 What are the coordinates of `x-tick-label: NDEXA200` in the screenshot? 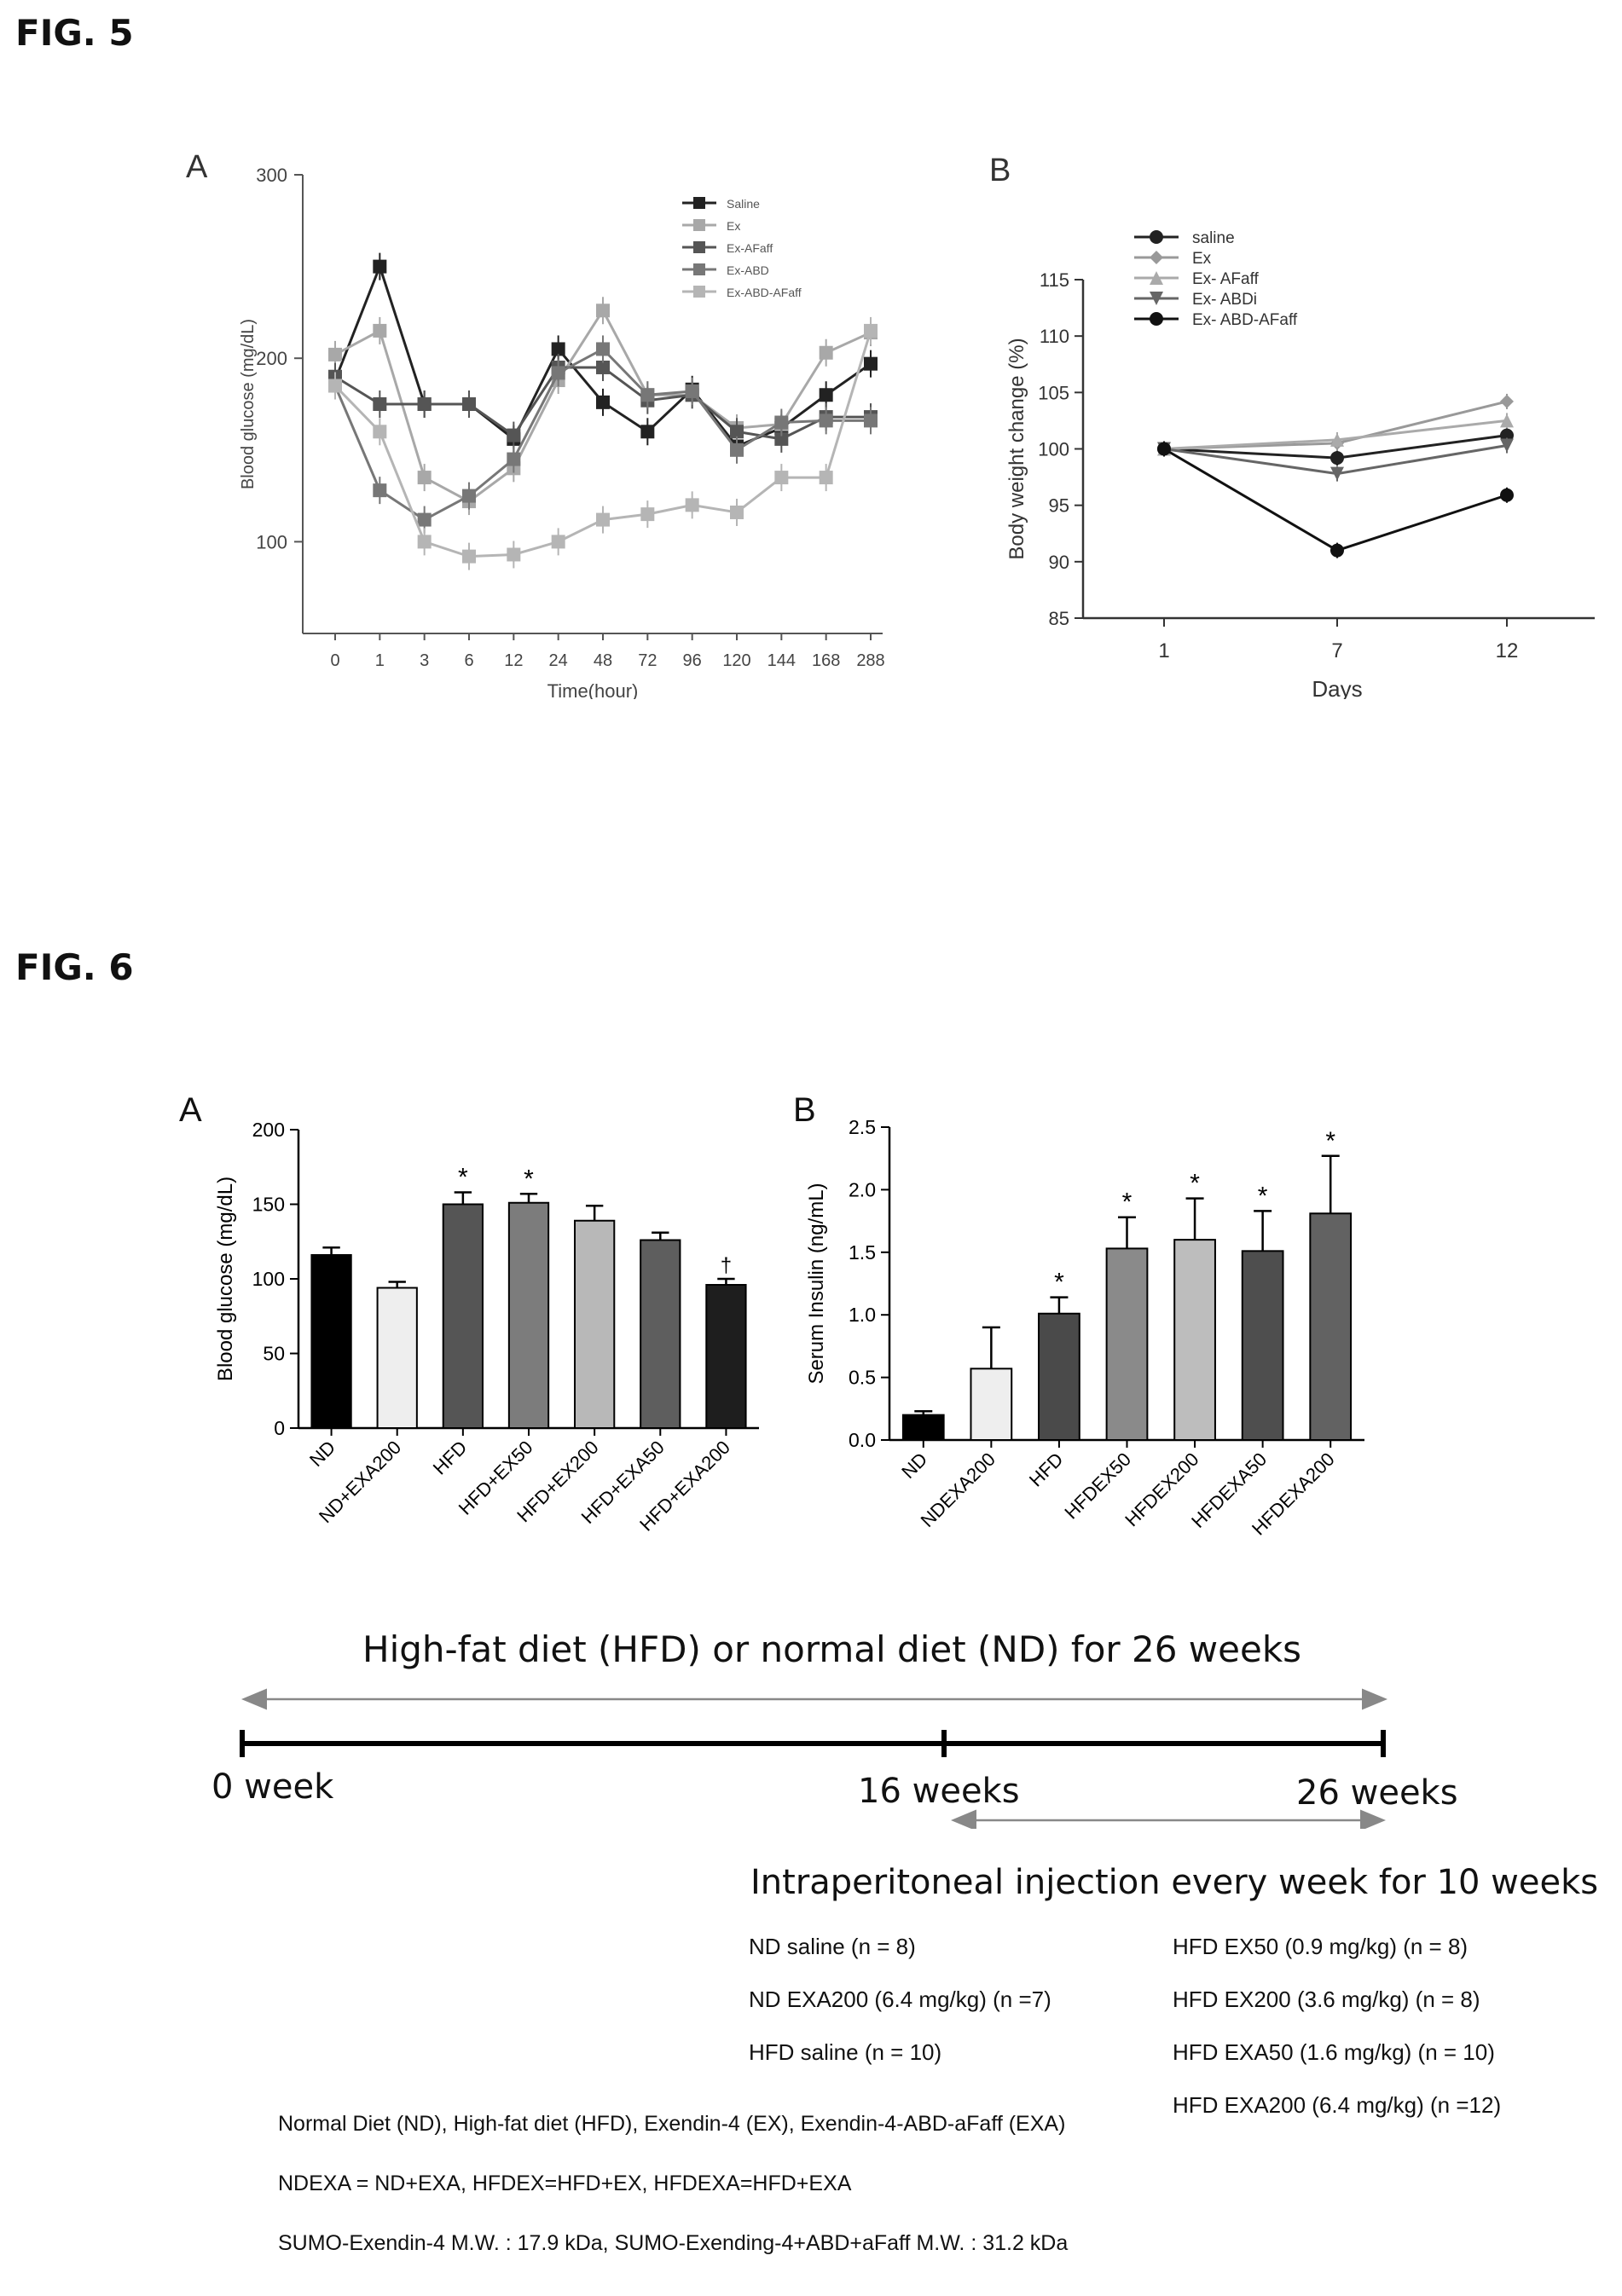 It's located at (958, 1490).